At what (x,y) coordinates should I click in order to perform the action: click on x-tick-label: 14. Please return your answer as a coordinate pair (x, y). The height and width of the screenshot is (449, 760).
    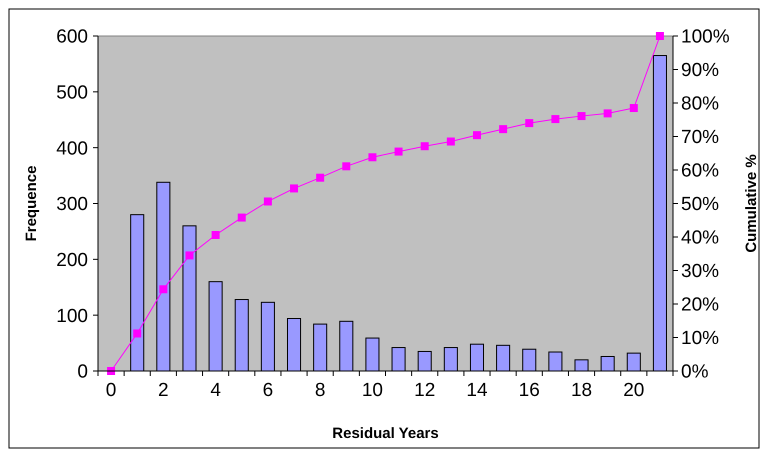
    Looking at the image, I should click on (477, 390).